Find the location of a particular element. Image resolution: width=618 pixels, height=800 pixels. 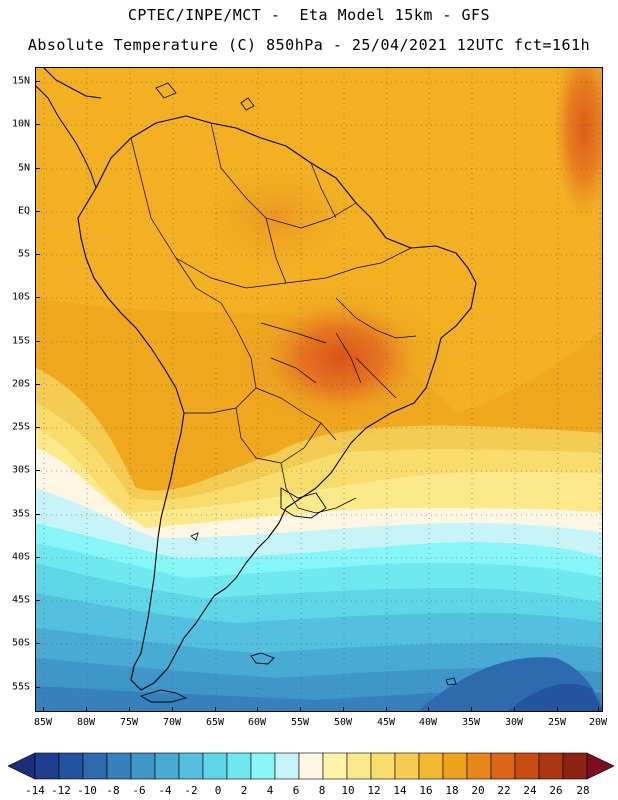

lon-label: 55W is located at coordinates (300, 722).